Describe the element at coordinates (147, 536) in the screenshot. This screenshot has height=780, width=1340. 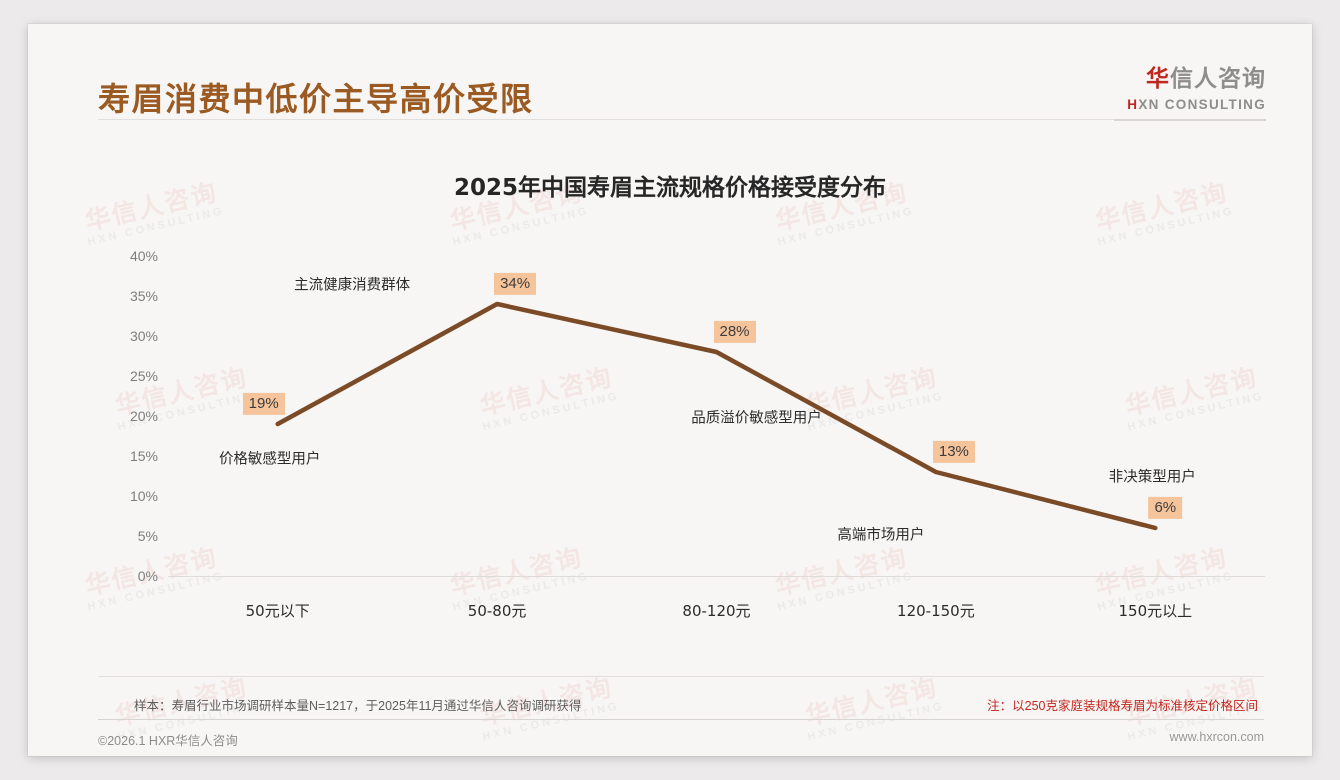
I see `y-axis-tick-label: 5%` at that location.